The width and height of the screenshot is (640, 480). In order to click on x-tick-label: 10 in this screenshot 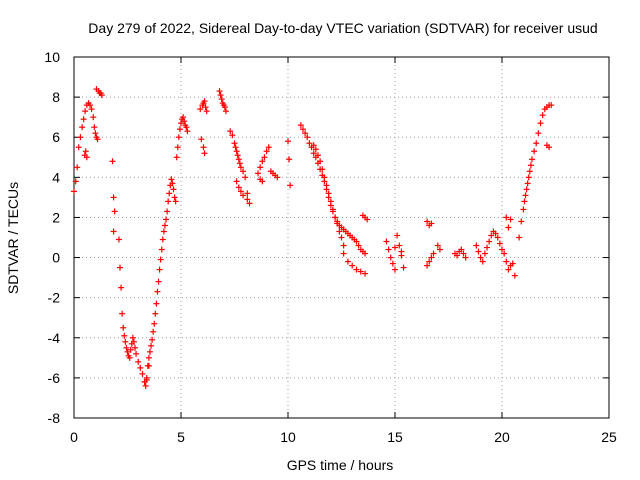, I will do `click(288, 437)`.